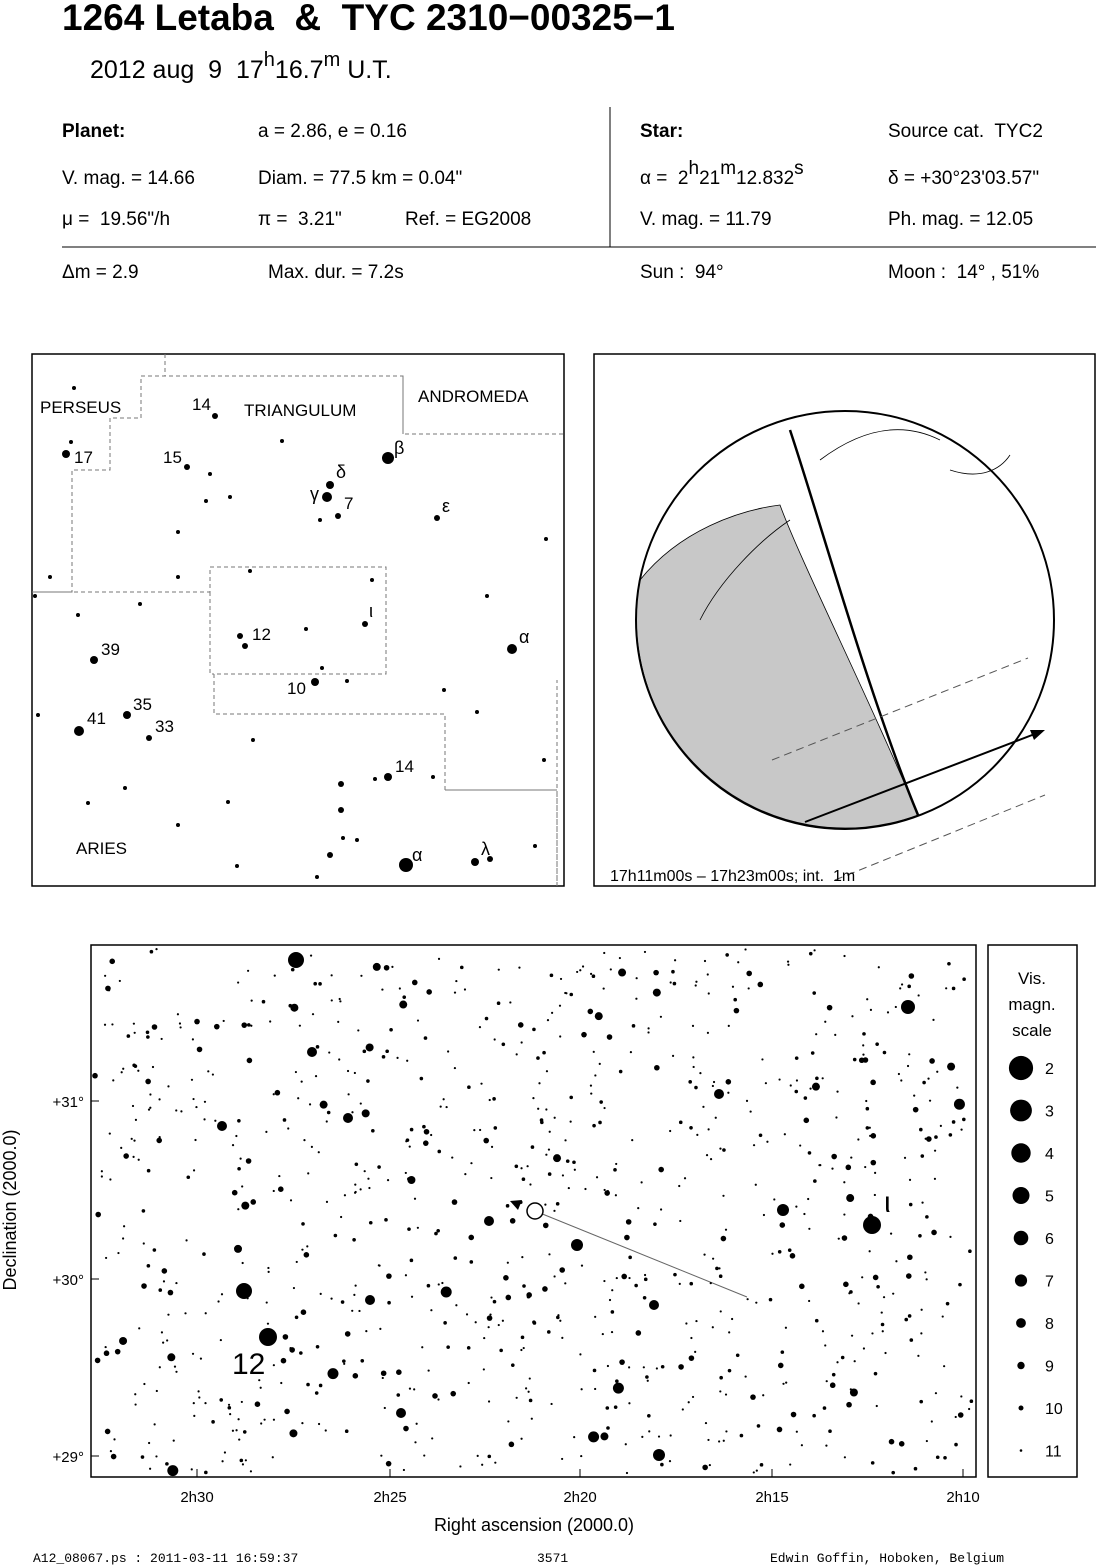  Describe the element at coordinates (965, 131) in the screenshot. I see `field: Source cat. TYC2` at that location.